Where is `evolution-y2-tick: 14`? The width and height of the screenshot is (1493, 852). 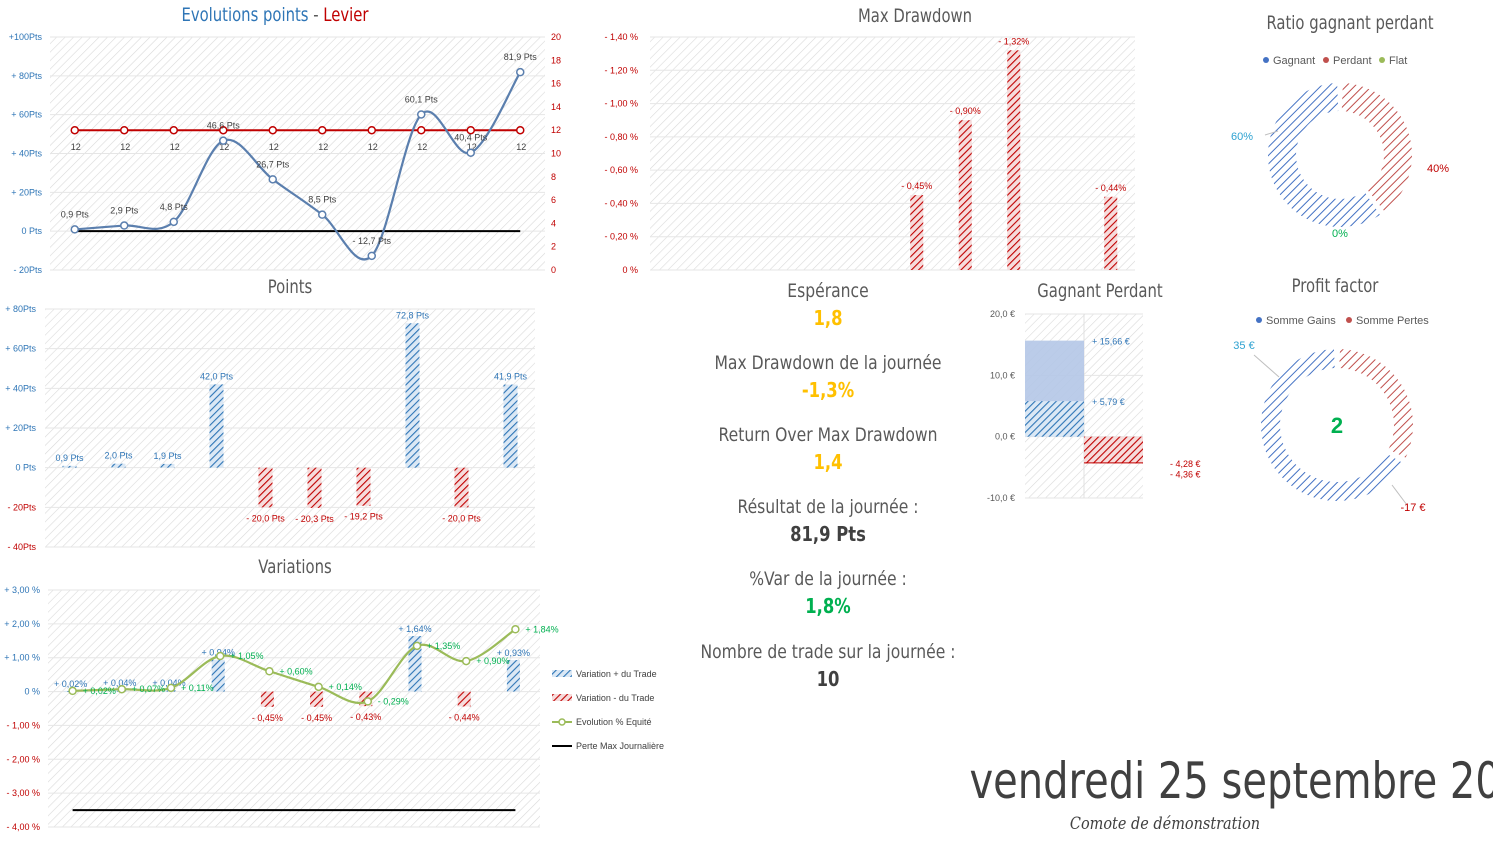
evolution-y2-tick: 14 is located at coordinates (556, 107).